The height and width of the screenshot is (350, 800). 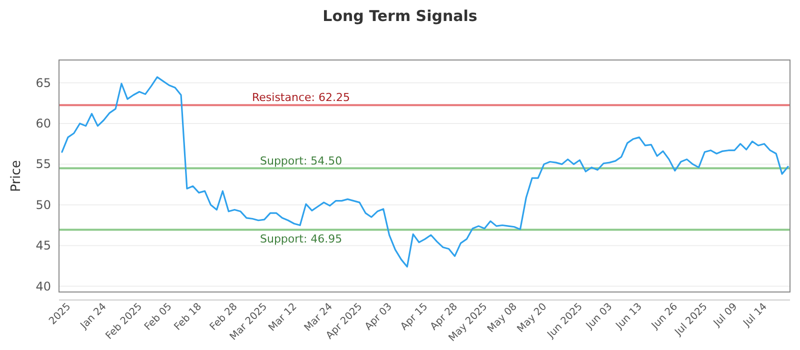 What do you see at coordinates (725, 315) in the screenshot?
I see `x-tick-label: Jul 09` at bounding box center [725, 315].